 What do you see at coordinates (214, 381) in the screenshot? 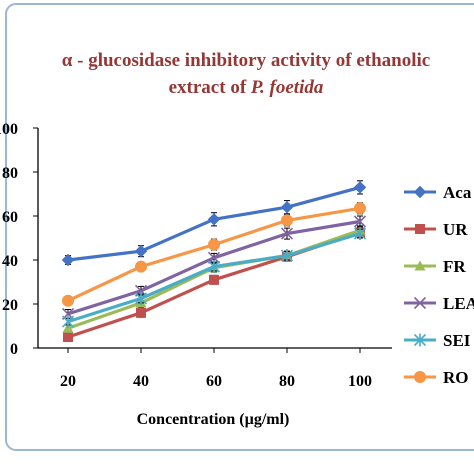
I see `x-tick-label: 60` at bounding box center [214, 381].